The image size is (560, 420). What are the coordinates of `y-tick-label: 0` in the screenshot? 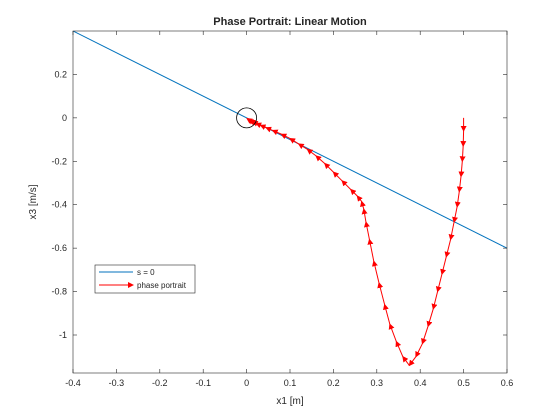 It's located at (64, 118).